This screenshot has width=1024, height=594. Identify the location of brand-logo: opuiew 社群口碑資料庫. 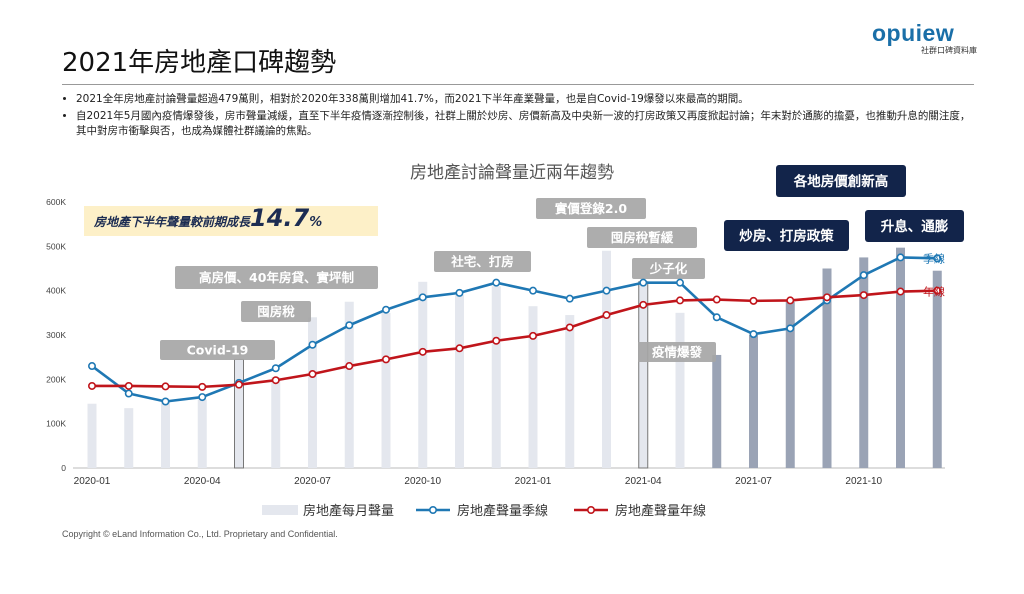
(924, 38).